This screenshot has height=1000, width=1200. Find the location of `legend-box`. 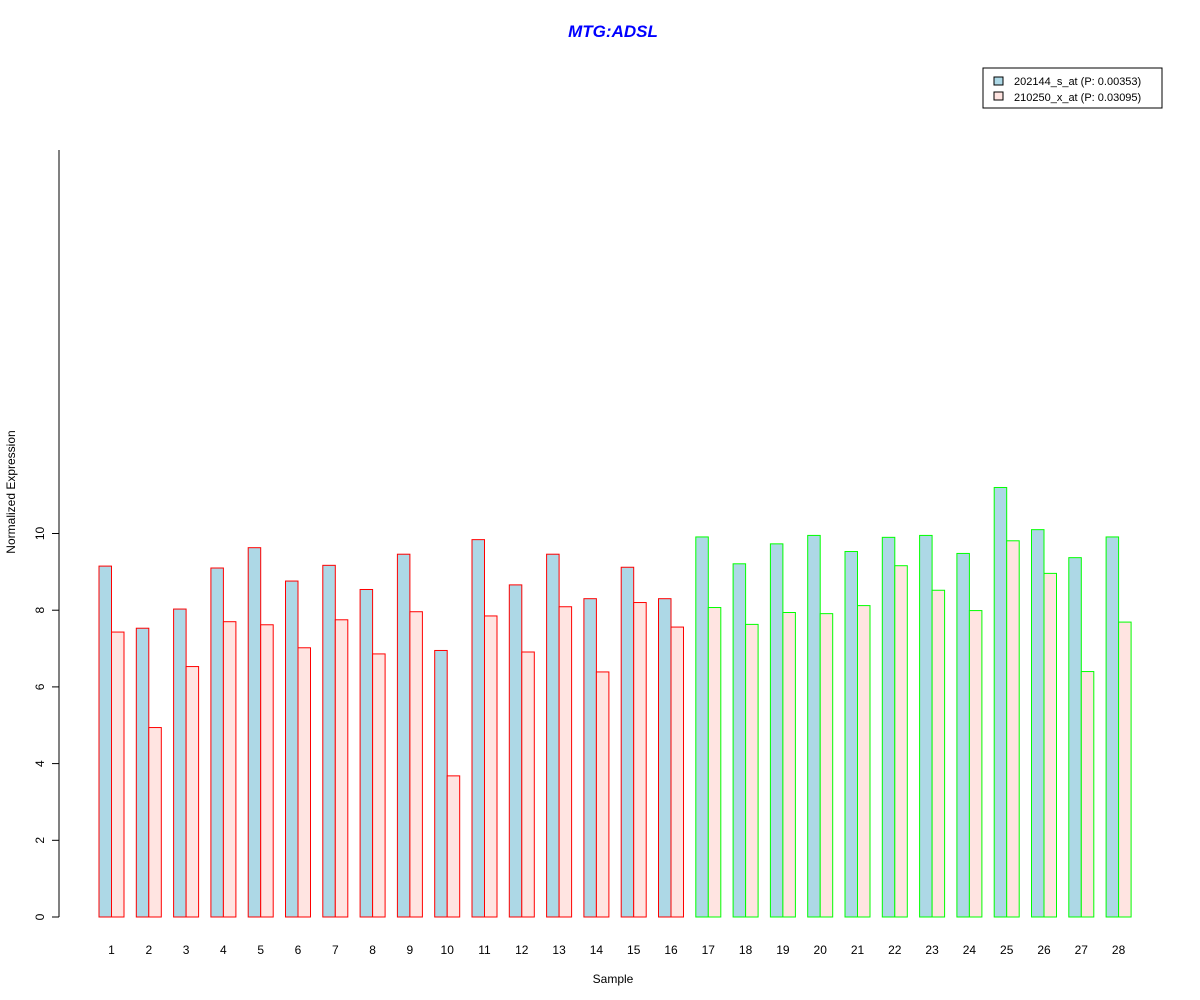

legend-box is located at coordinates (1072, 88).